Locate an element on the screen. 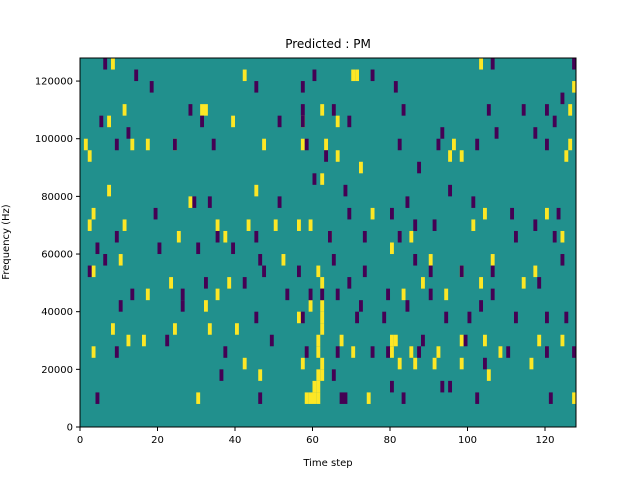 This screenshot has width=640, height=480. x-tick-label: 100 is located at coordinates (467, 440).